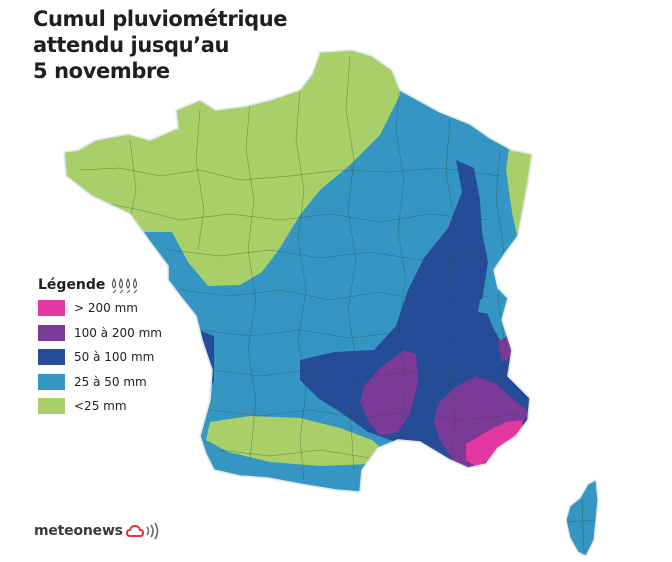  I want to click on brand-name: meteonews, so click(78, 531).